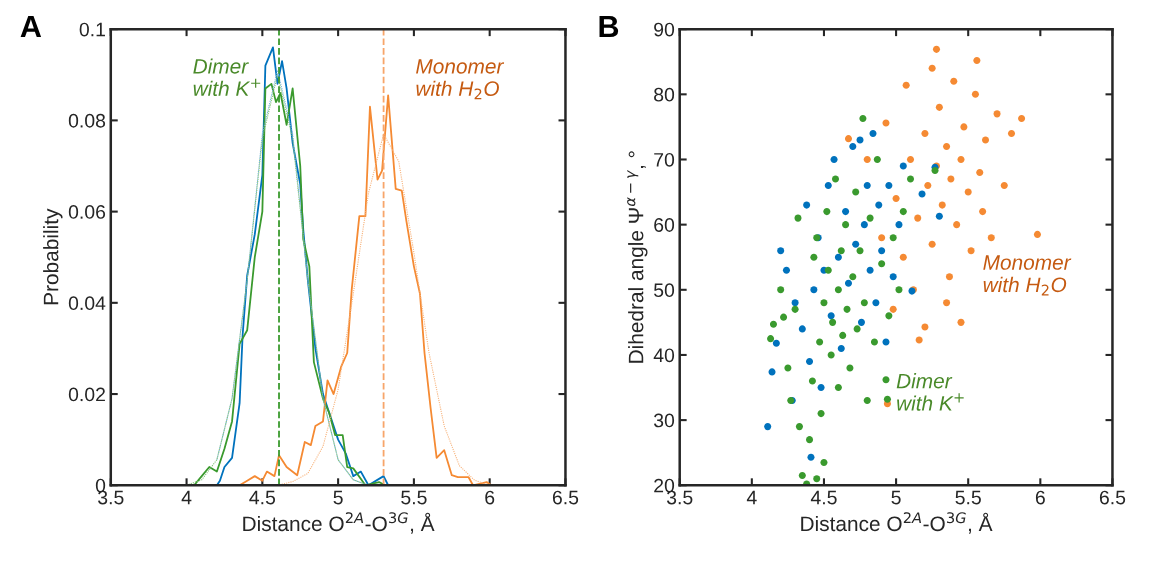 The image size is (1154, 561). What do you see at coordinates (1027, 275) in the screenshot?
I see `annotation: Monomer with H$_{2}$O` at bounding box center [1027, 275].